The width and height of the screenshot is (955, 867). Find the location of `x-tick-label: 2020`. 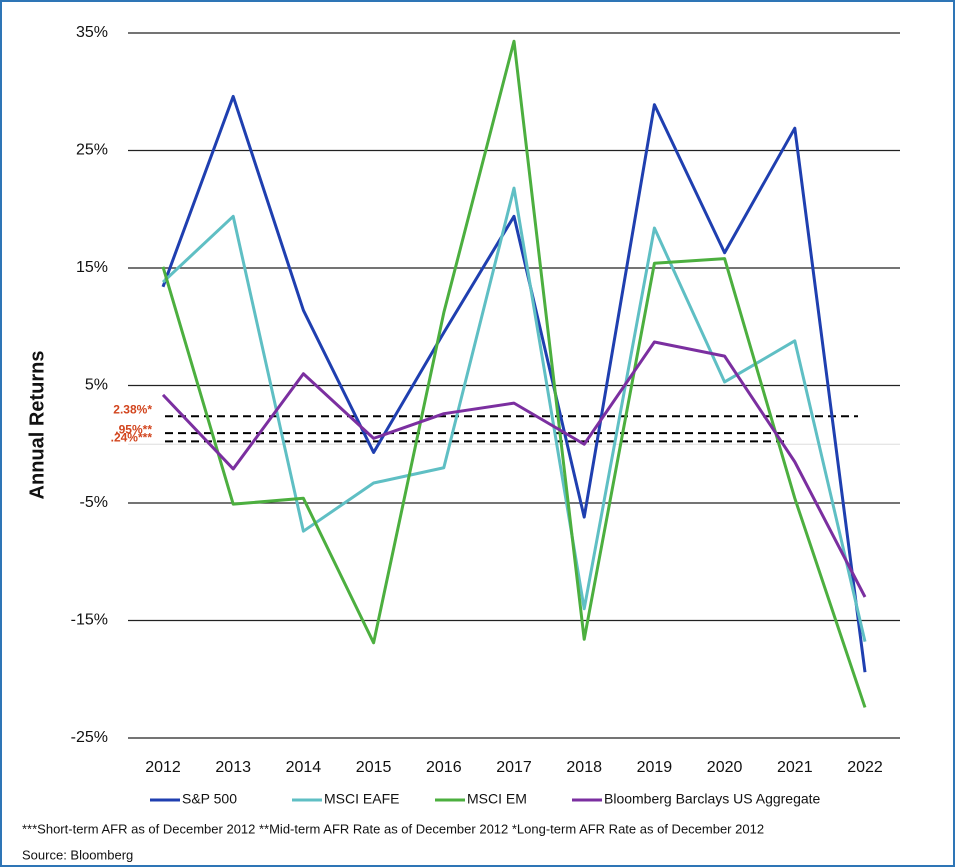

x-tick-label: 2020 is located at coordinates (725, 767).